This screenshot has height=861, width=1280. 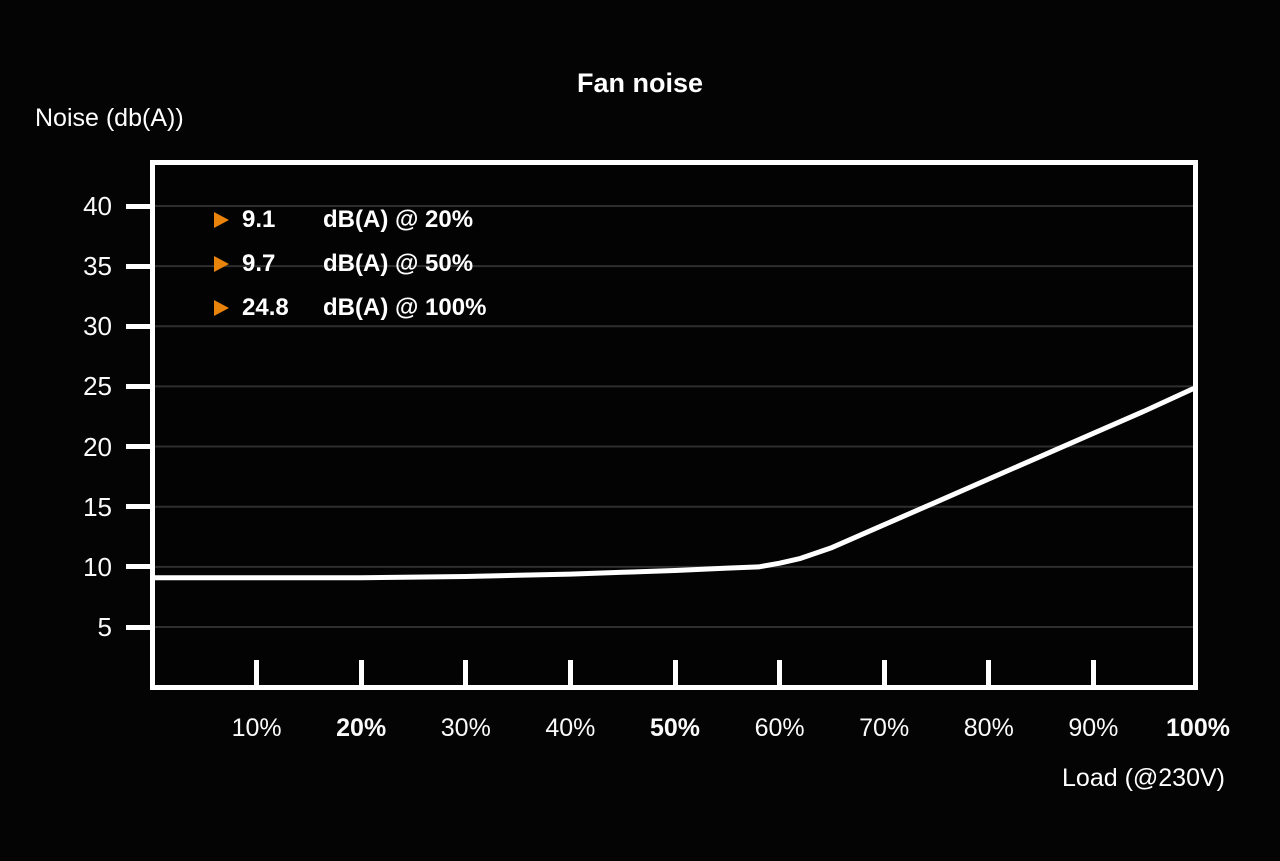 I want to click on legend-row: 9.1 dB(A) @ 20%, so click(x=350, y=220).